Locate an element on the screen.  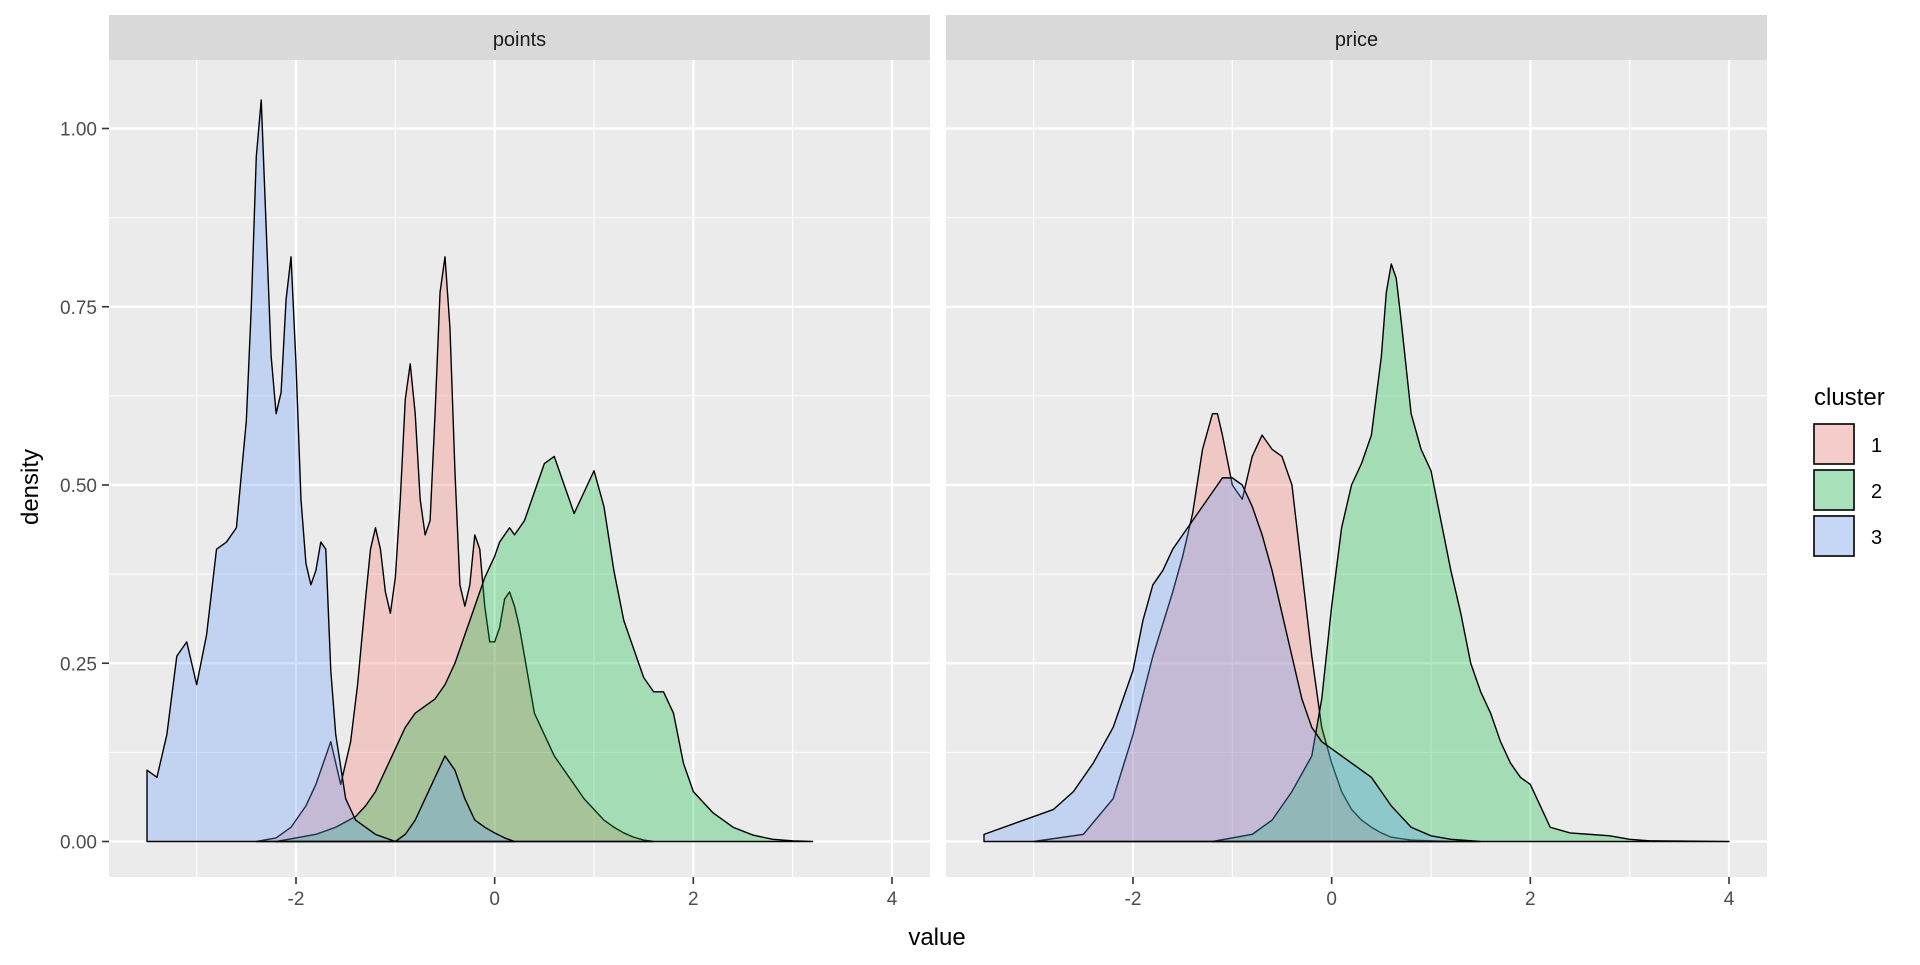
y-axis-title: density is located at coordinates (30, 487).